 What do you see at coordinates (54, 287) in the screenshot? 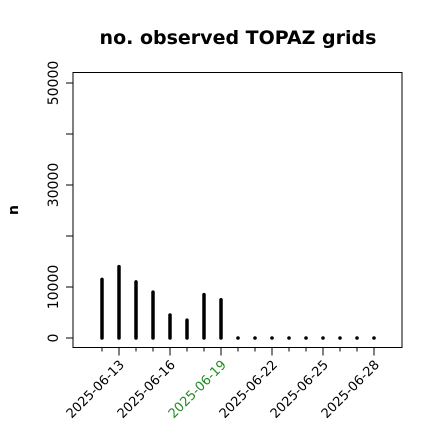
I see `y-tick-label: 10000` at bounding box center [54, 287].